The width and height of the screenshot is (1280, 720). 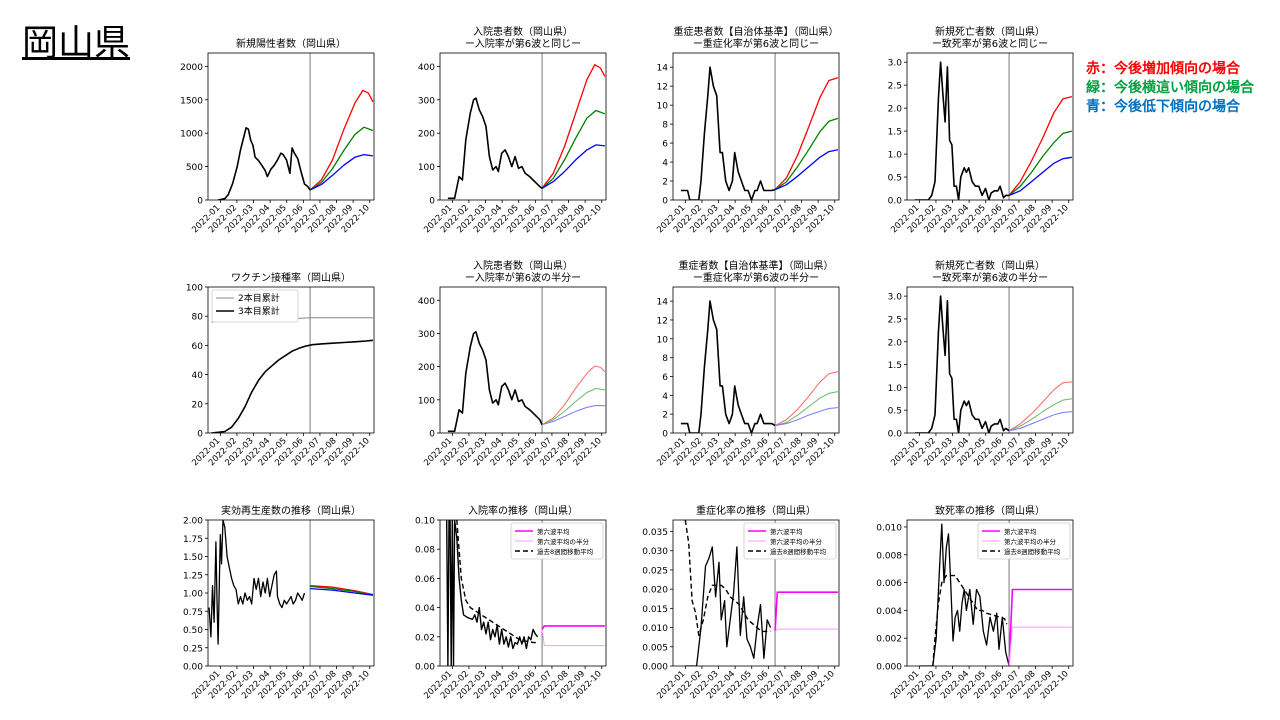 What do you see at coordinates (756, 43) in the screenshot?
I see `chart-title: ー重症化率が第6波と同じー` at bounding box center [756, 43].